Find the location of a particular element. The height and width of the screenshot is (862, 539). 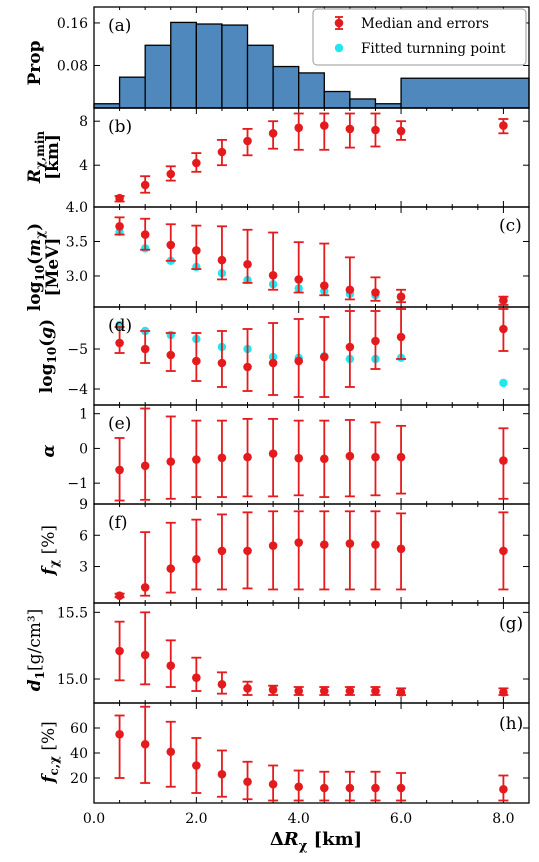

panel-h: 20 40 60 (h) is located at coordinates (300, 753).